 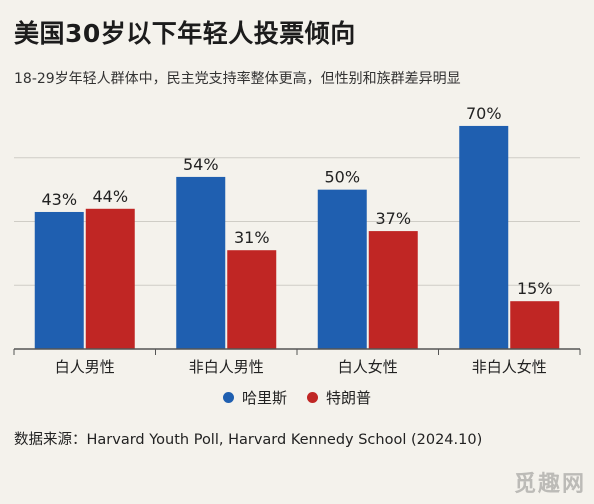 What do you see at coordinates (228, 397) in the screenshot?
I see `legend-swatch-harris` at bounding box center [228, 397].